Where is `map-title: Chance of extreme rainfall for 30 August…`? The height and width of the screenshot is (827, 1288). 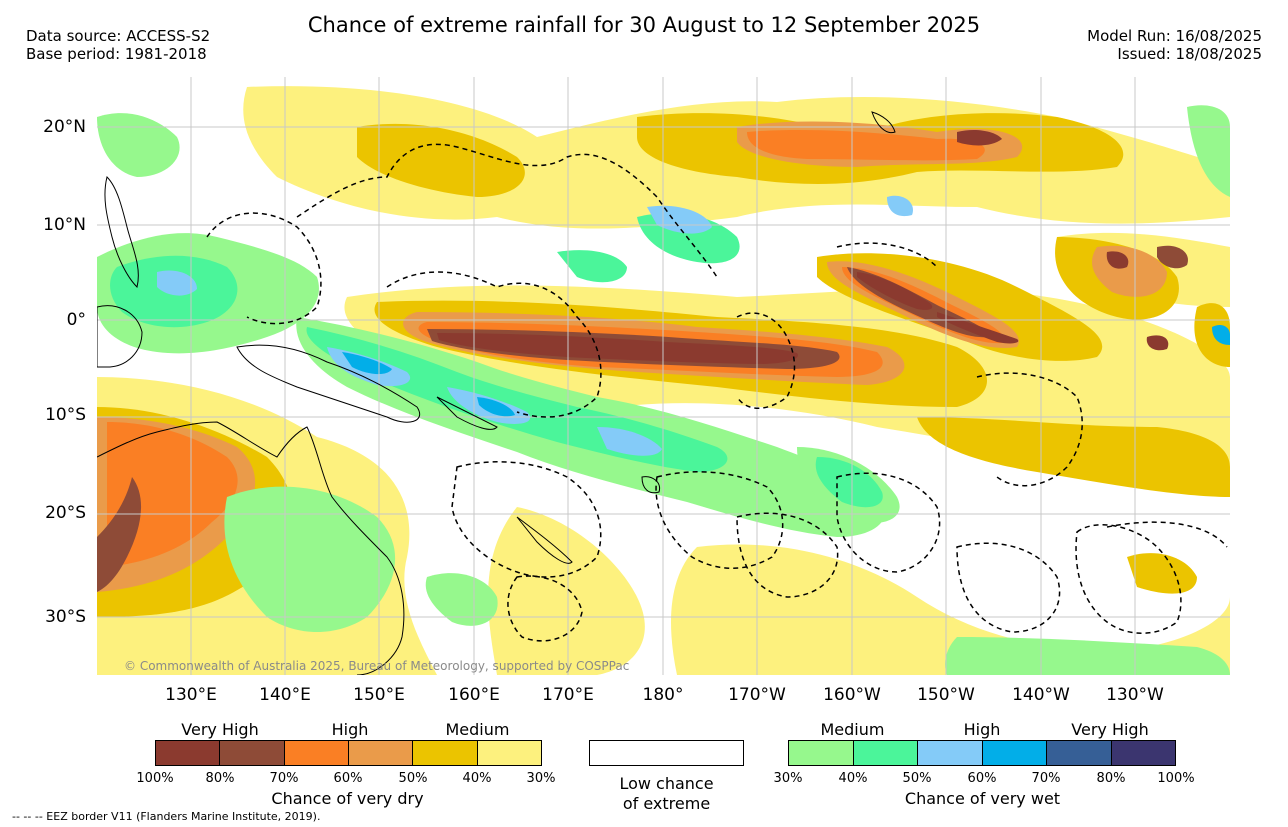
map-title: Chance of extreme rainfall for 30 August… is located at coordinates (644, 25).